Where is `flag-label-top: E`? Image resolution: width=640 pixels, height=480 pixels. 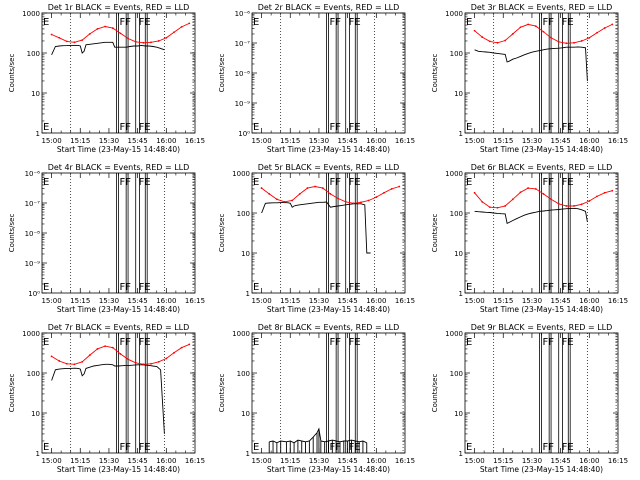
flag-label-top: E is located at coordinates (46, 22).